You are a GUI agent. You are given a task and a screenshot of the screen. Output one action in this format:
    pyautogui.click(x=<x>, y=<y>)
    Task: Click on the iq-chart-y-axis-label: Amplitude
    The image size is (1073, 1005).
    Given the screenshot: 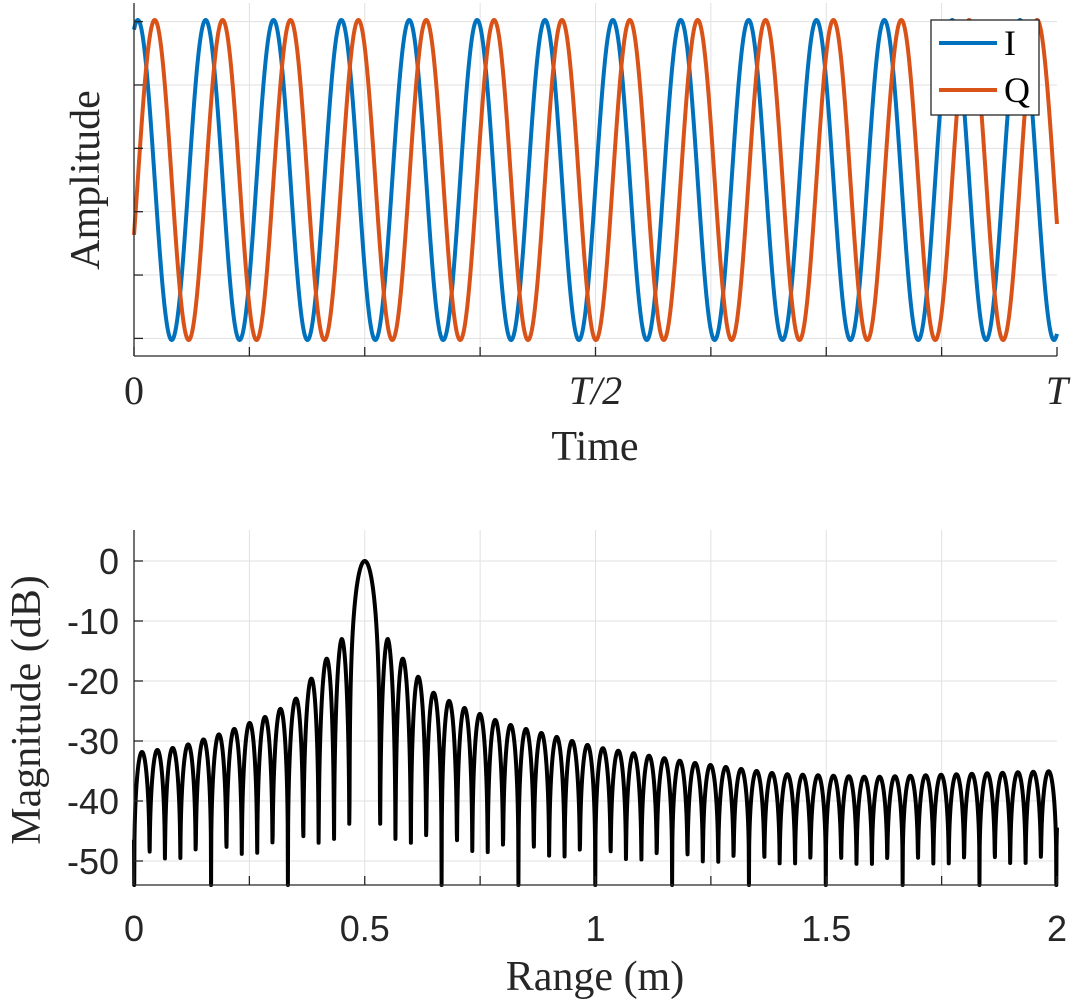 What is the action you would take?
    pyautogui.click(x=86, y=180)
    